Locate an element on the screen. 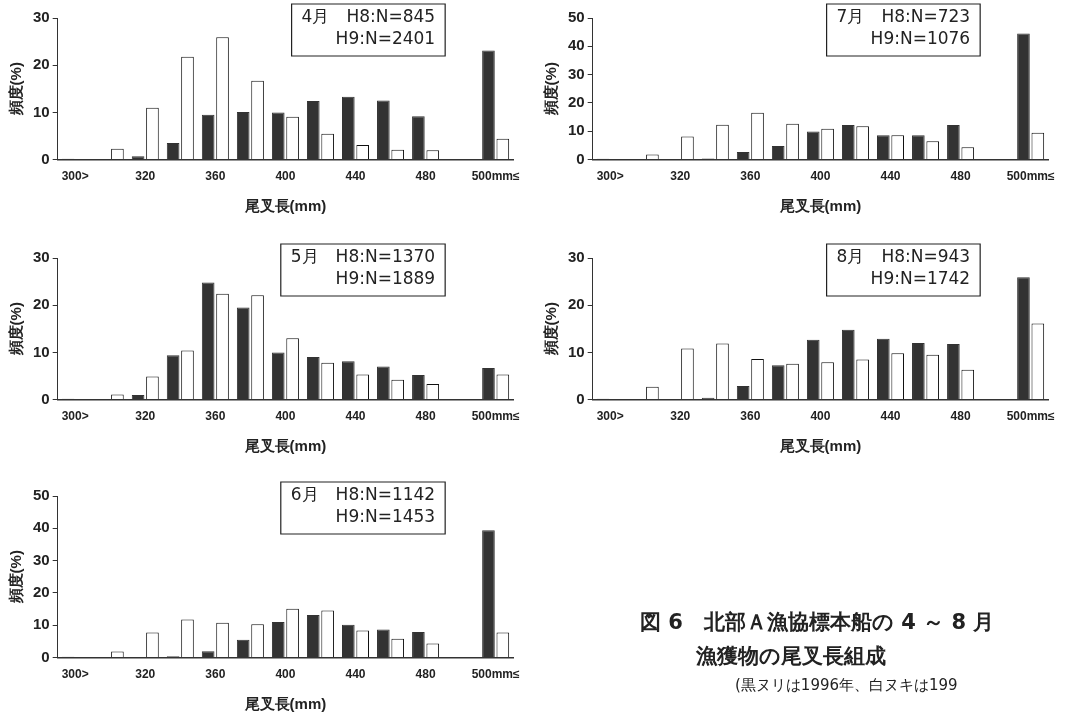  caption: 図 6 北部Ａ漁協標本船の 4 ～ 8 月 is located at coordinates (818, 622).